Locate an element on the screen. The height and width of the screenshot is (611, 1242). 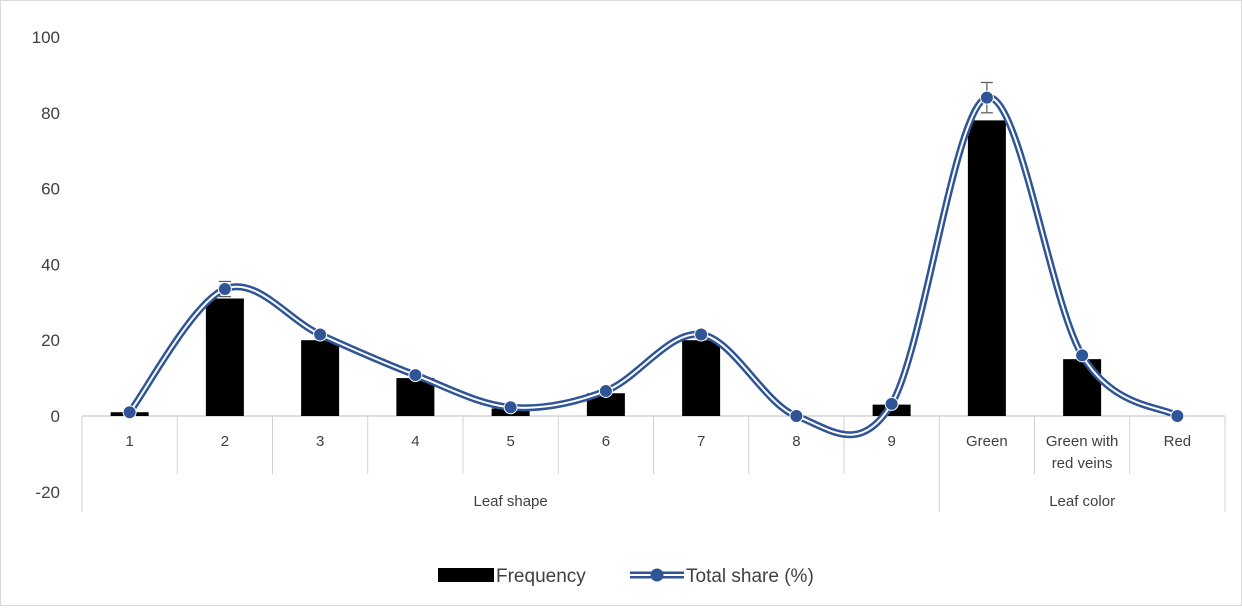
x-tick-label: 1 is located at coordinates (129, 441).